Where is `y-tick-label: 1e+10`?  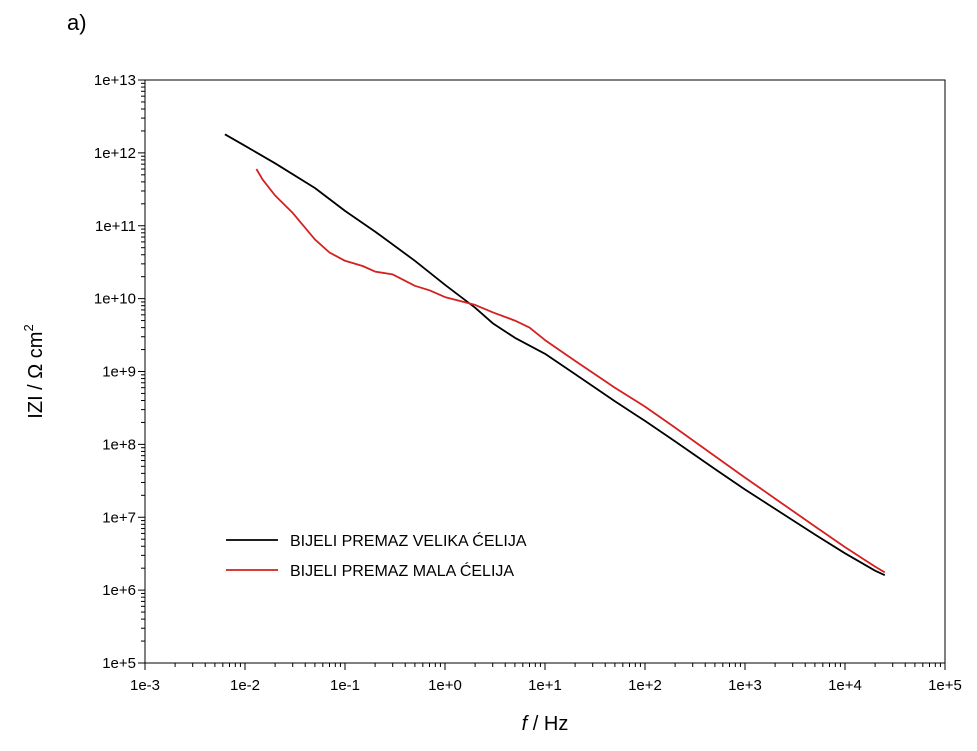 y-tick-label: 1e+10 is located at coordinates (115, 299).